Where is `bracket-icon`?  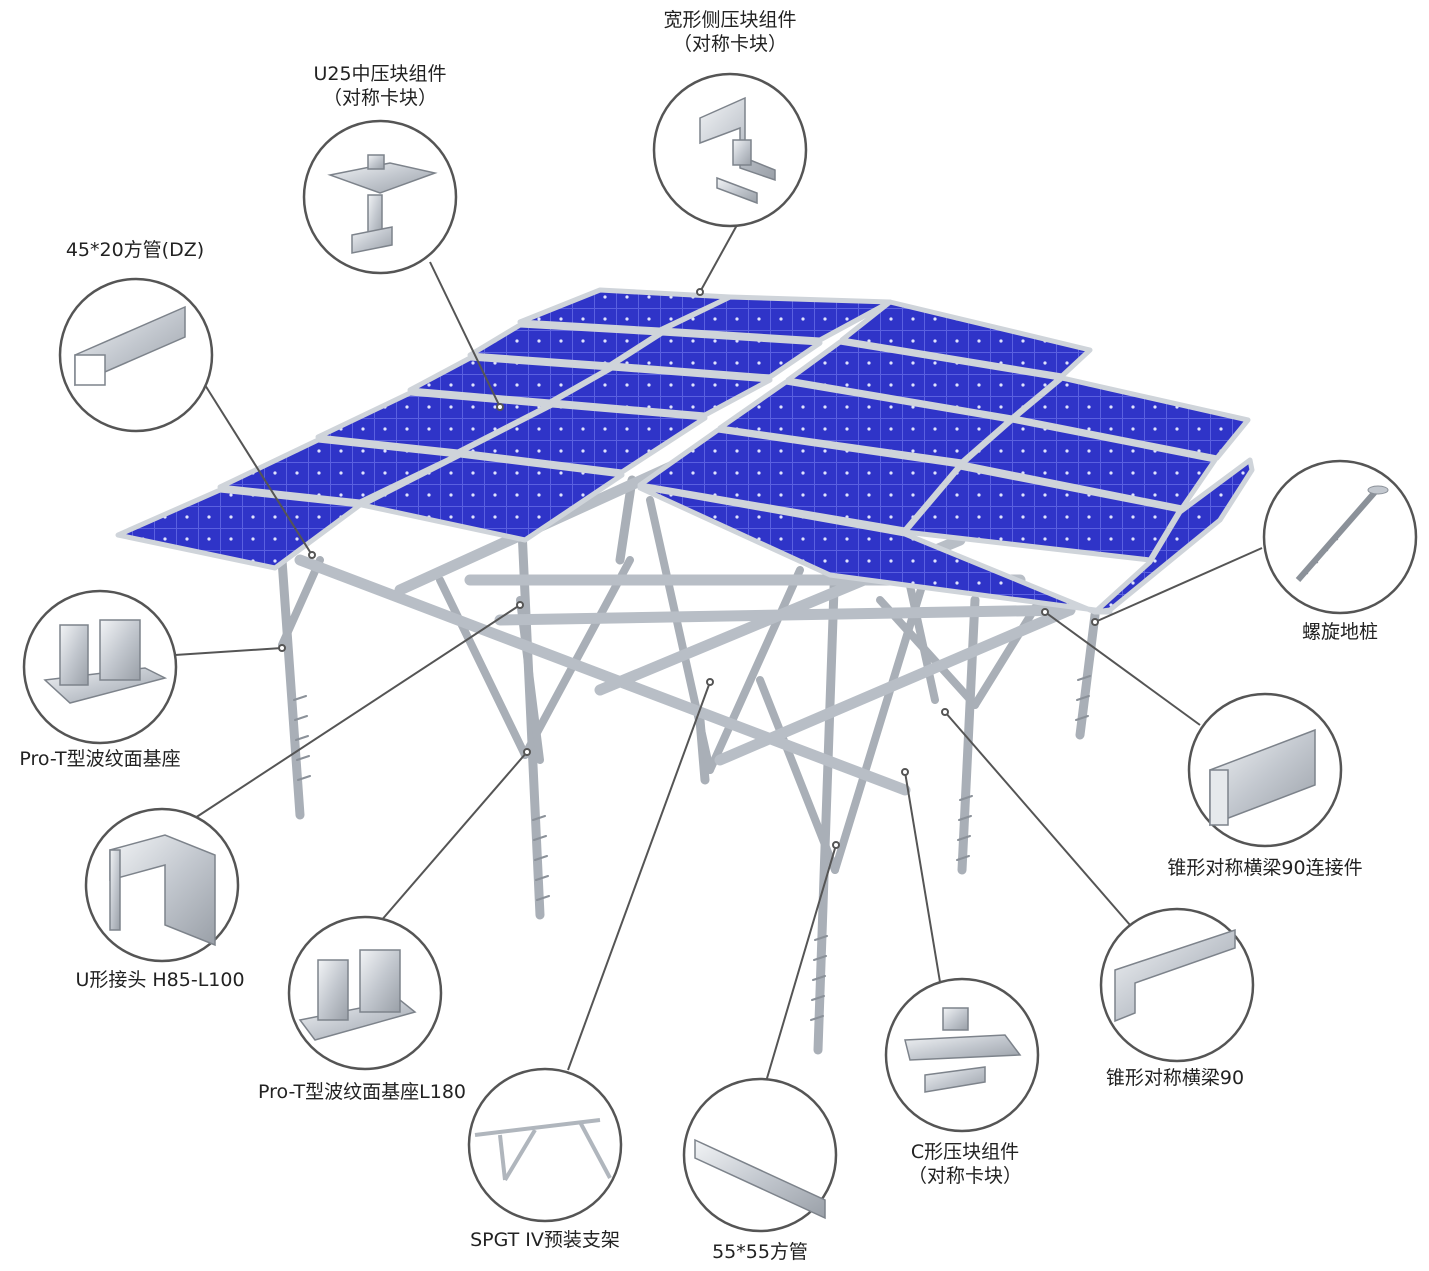 bracket-icon is located at coordinates (543, 1150).